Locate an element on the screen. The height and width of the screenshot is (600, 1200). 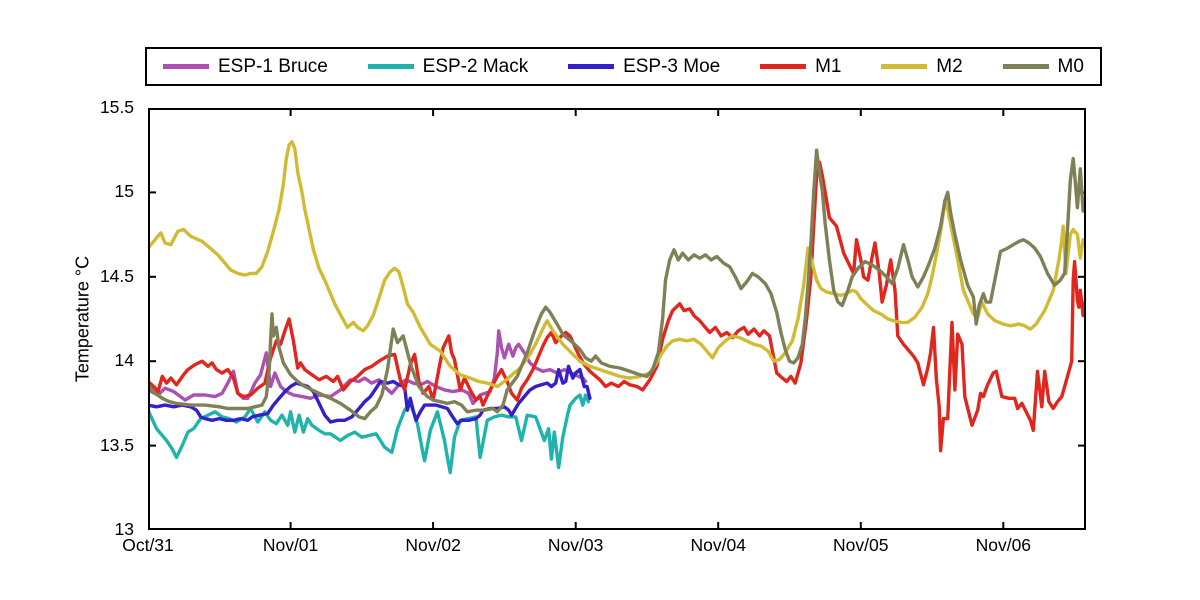
legend-item-M0: M0 is located at coordinates (1043, 66).